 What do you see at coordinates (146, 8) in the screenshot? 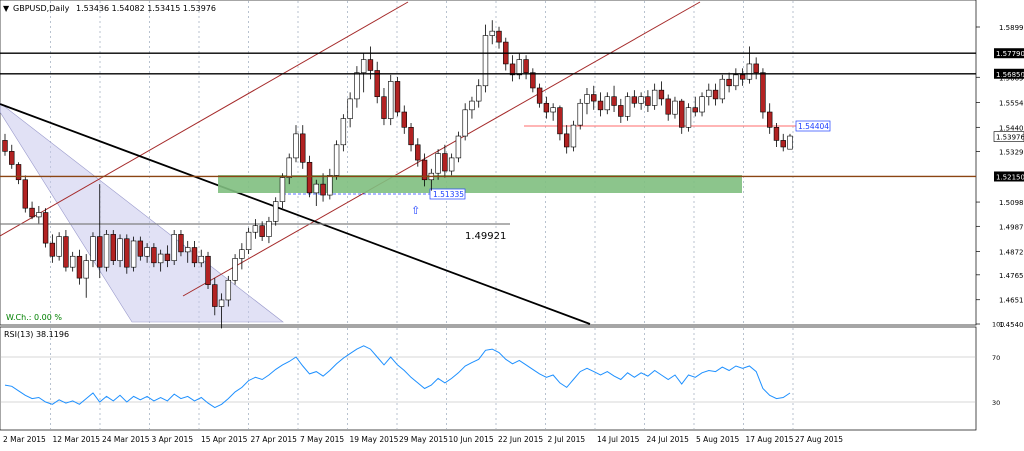
I see `ohlc-readout: 1.53436 1.54082 1.53415 1.53976` at bounding box center [146, 8].